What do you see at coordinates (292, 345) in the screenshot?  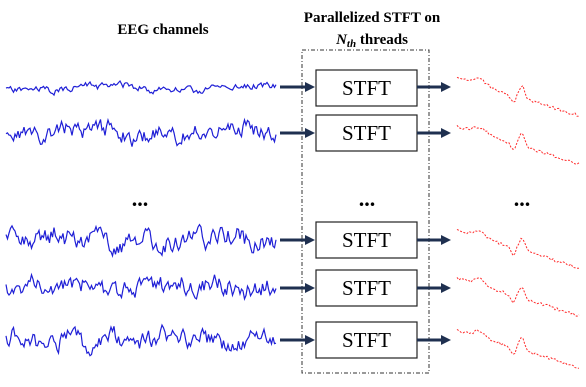 I see `row-5: STFT` at bounding box center [292, 345].